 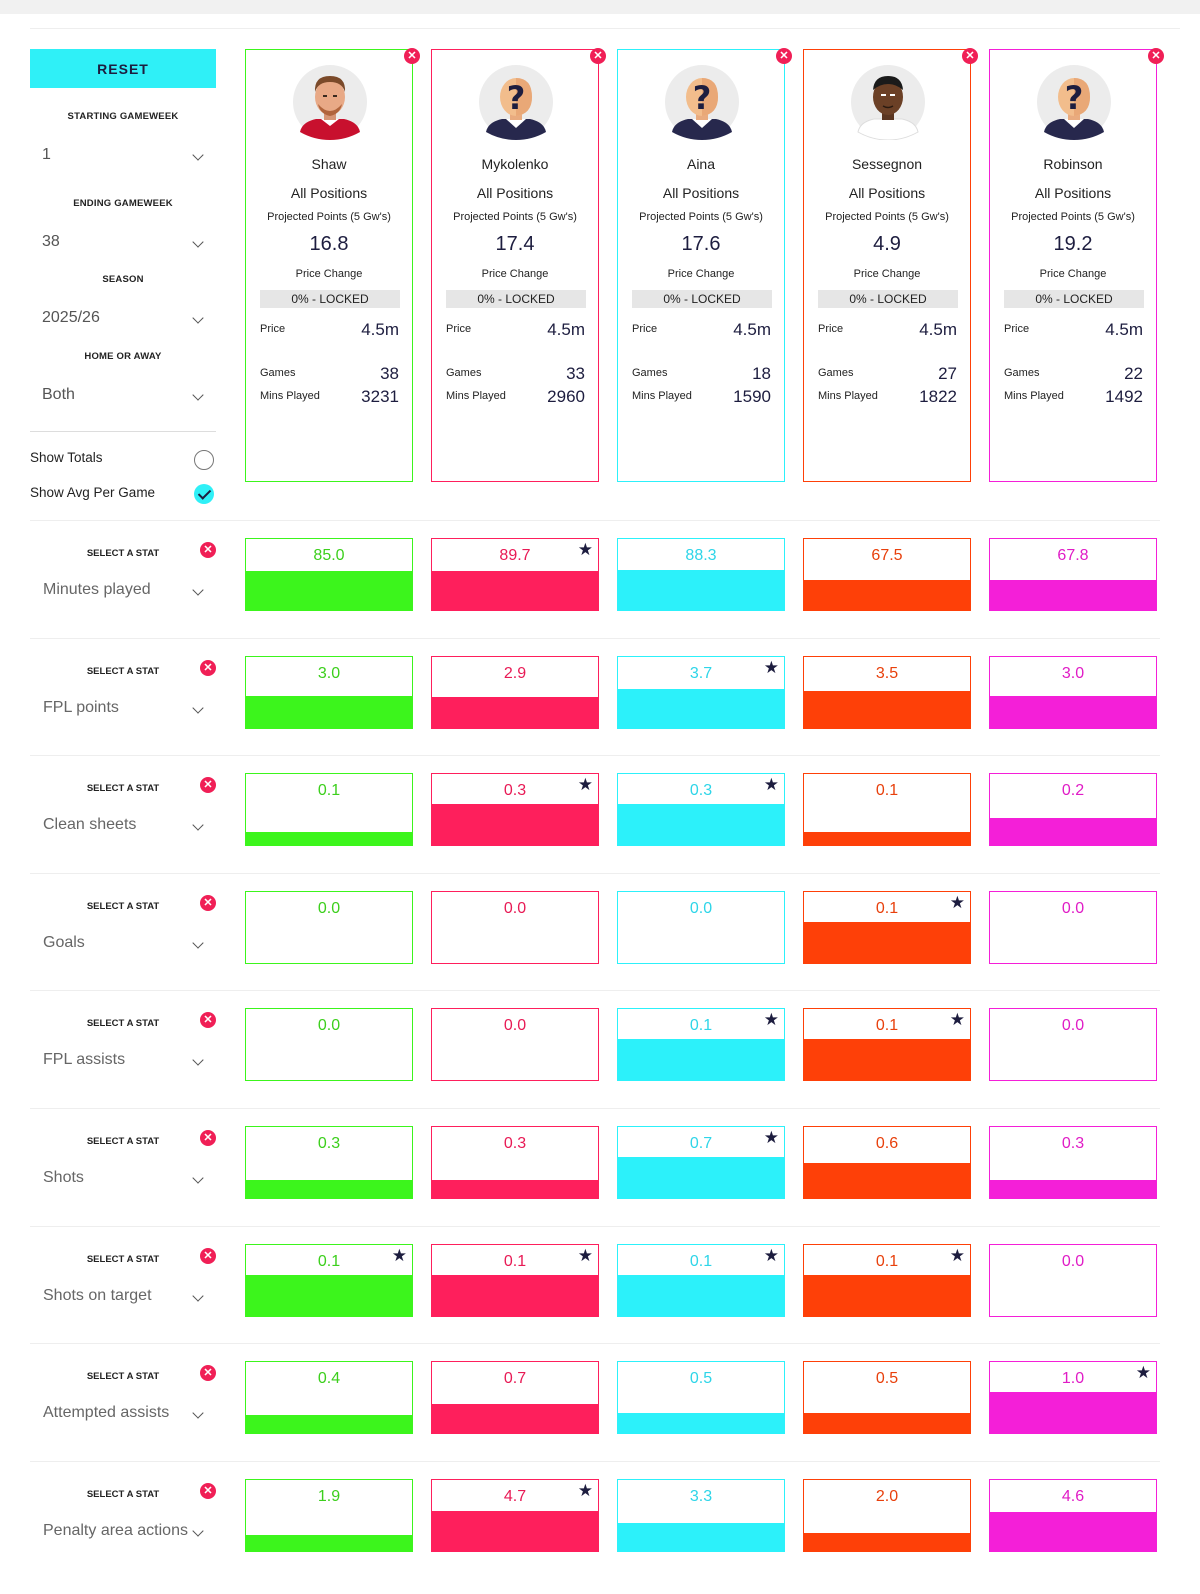 What do you see at coordinates (123, 828) in the screenshot?
I see `stat-select: Clean sheets` at bounding box center [123, 828].